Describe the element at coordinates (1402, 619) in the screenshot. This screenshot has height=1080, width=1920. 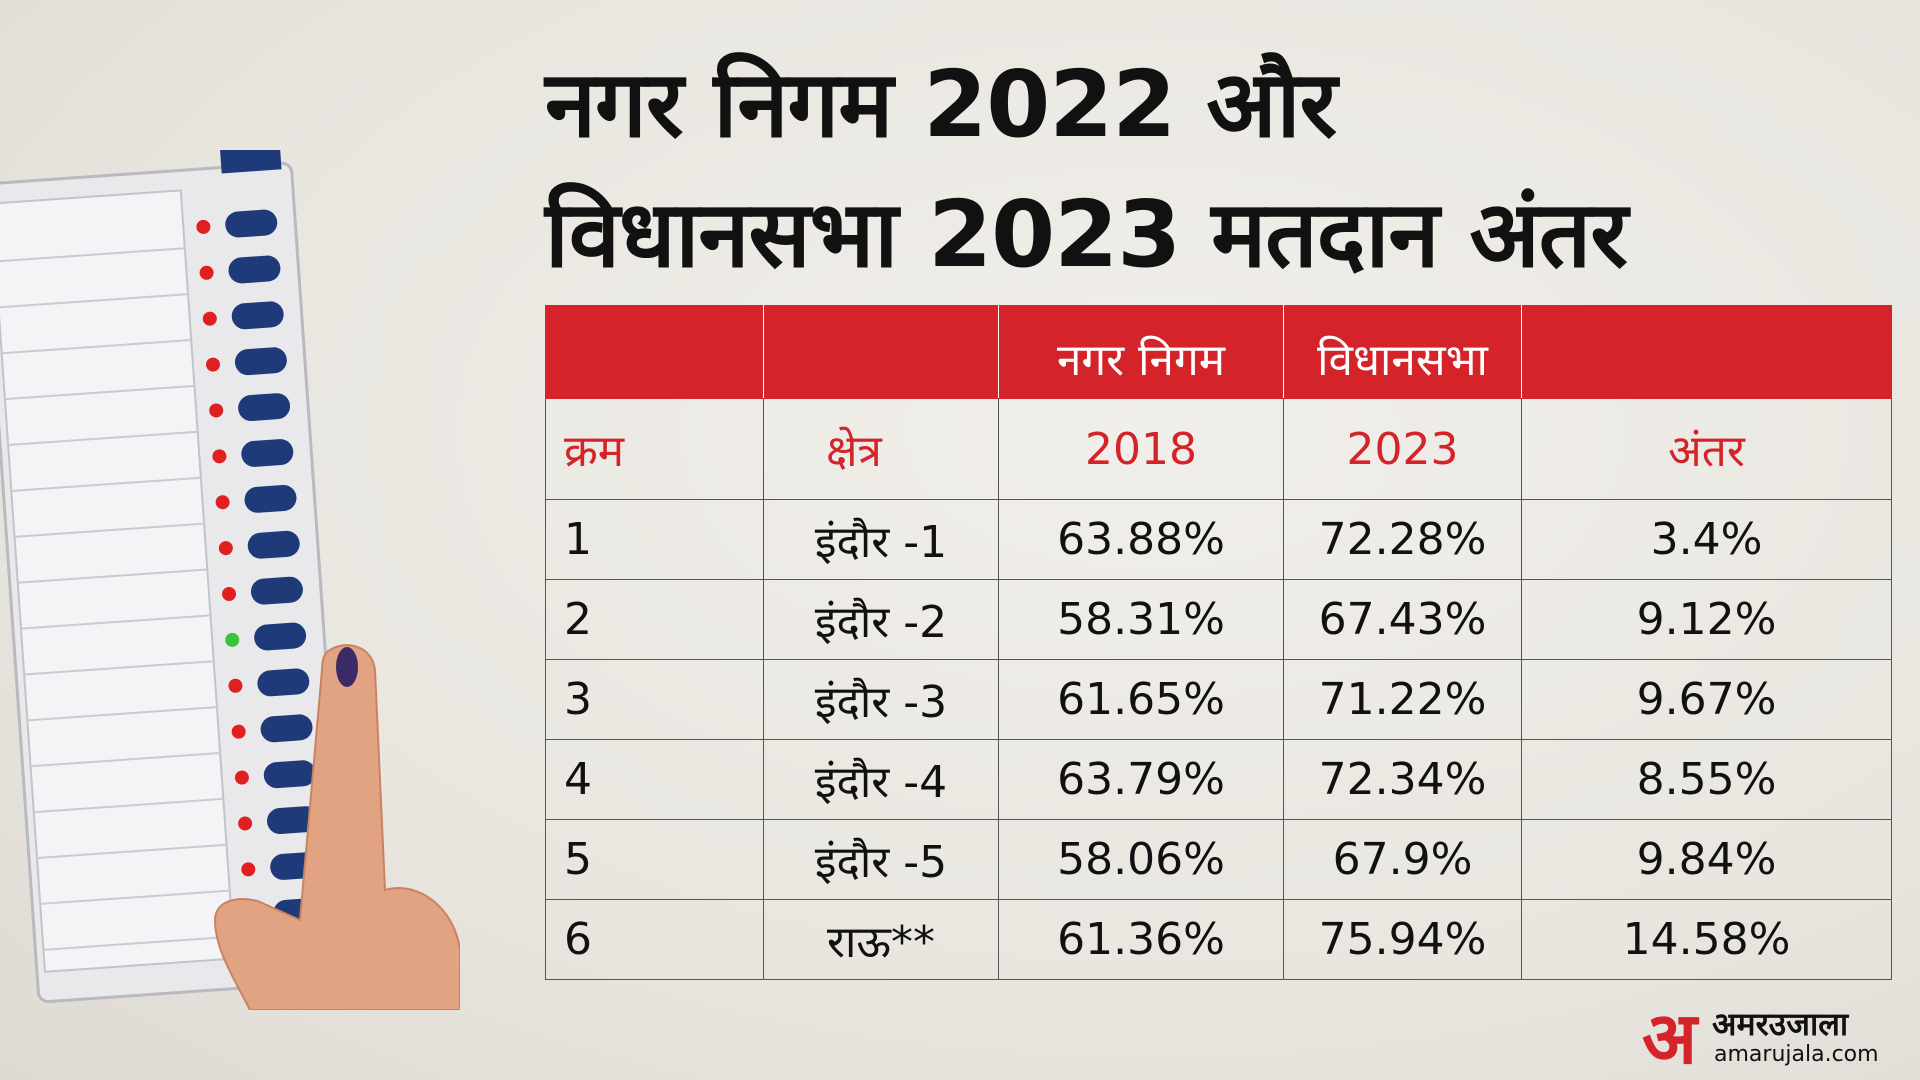
I see `cell-2023: 67.43%` at that location.